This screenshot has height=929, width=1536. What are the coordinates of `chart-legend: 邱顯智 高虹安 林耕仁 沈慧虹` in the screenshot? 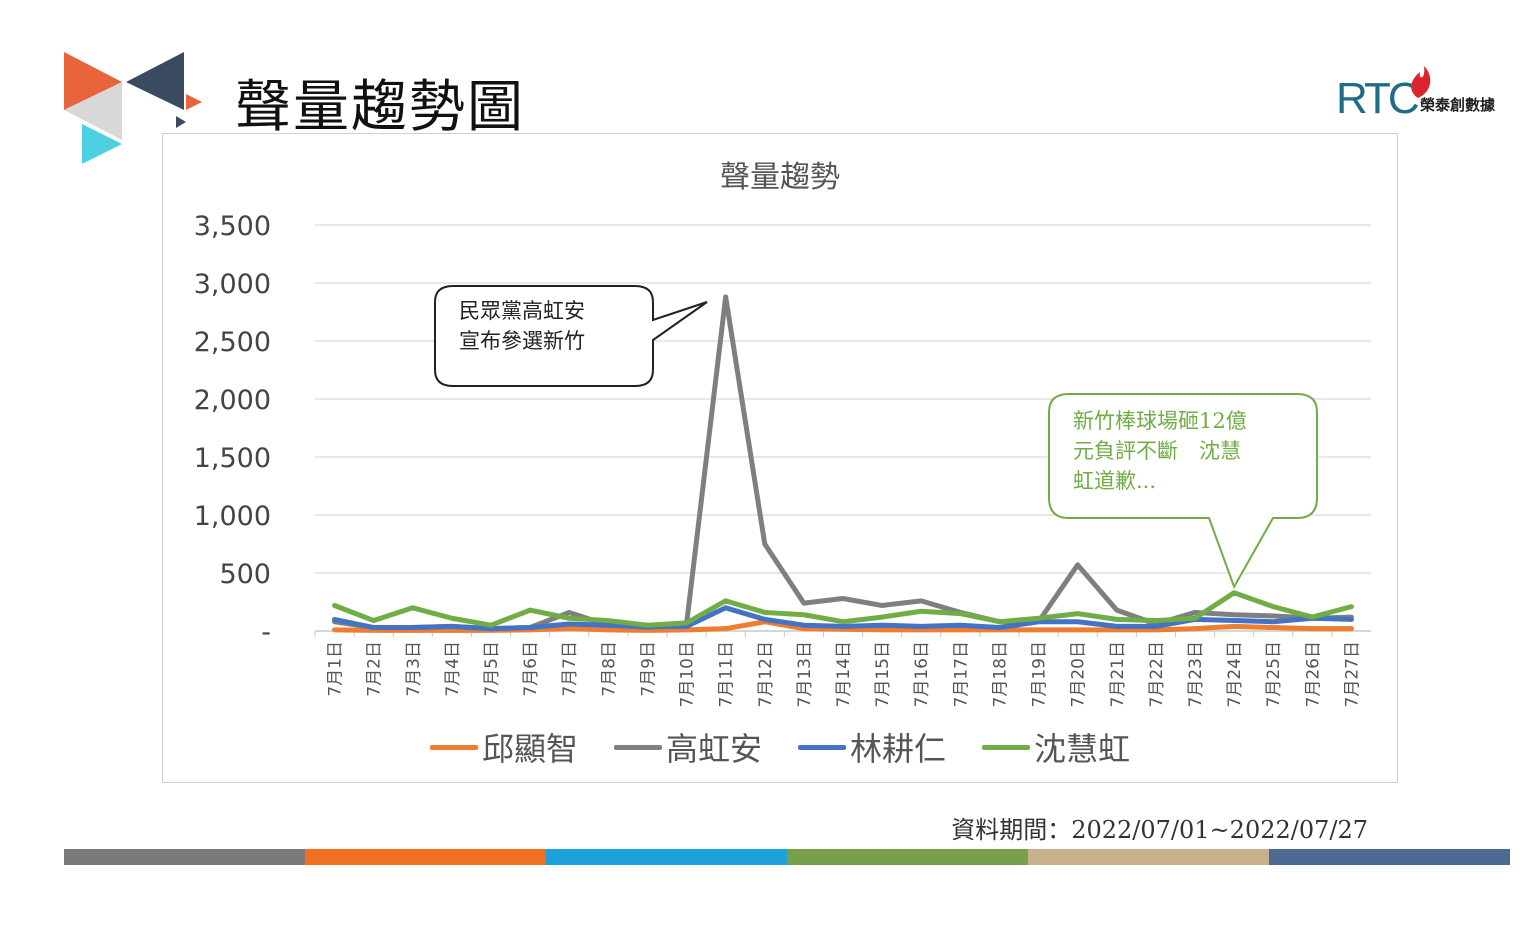 It's located at (780, 747).